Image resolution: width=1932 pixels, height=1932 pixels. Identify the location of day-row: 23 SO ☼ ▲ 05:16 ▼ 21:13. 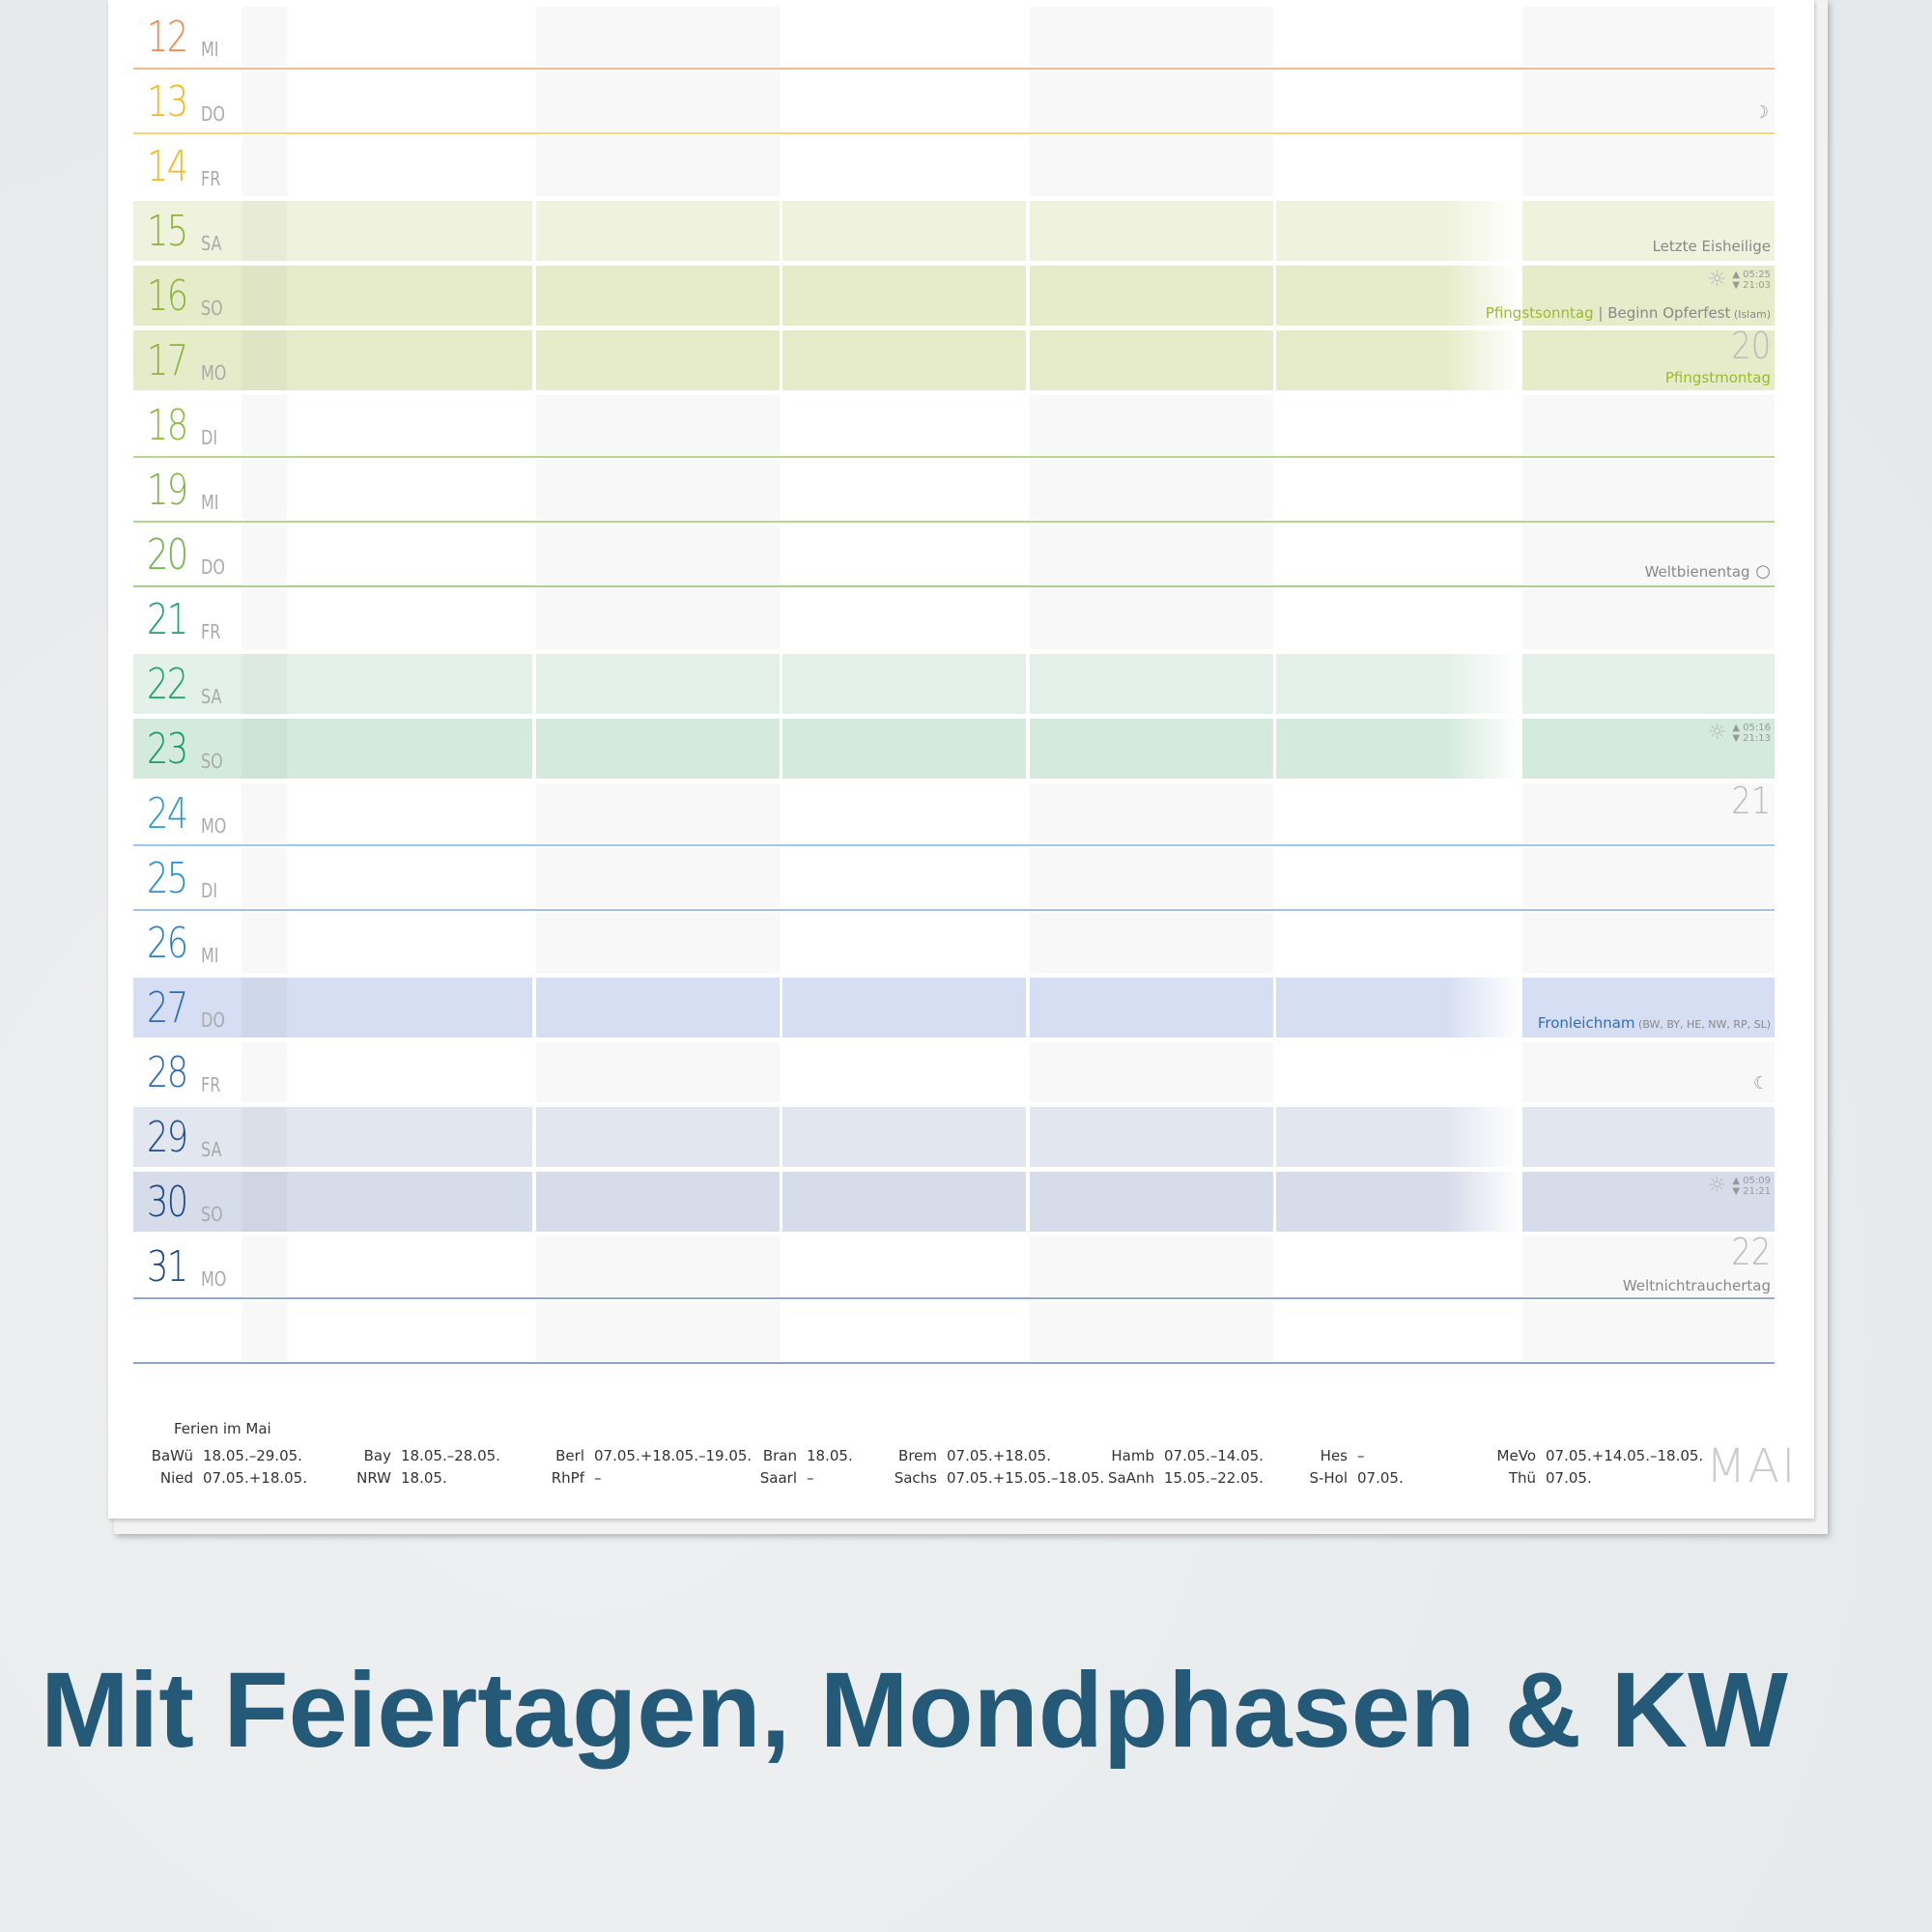
(954, 749).